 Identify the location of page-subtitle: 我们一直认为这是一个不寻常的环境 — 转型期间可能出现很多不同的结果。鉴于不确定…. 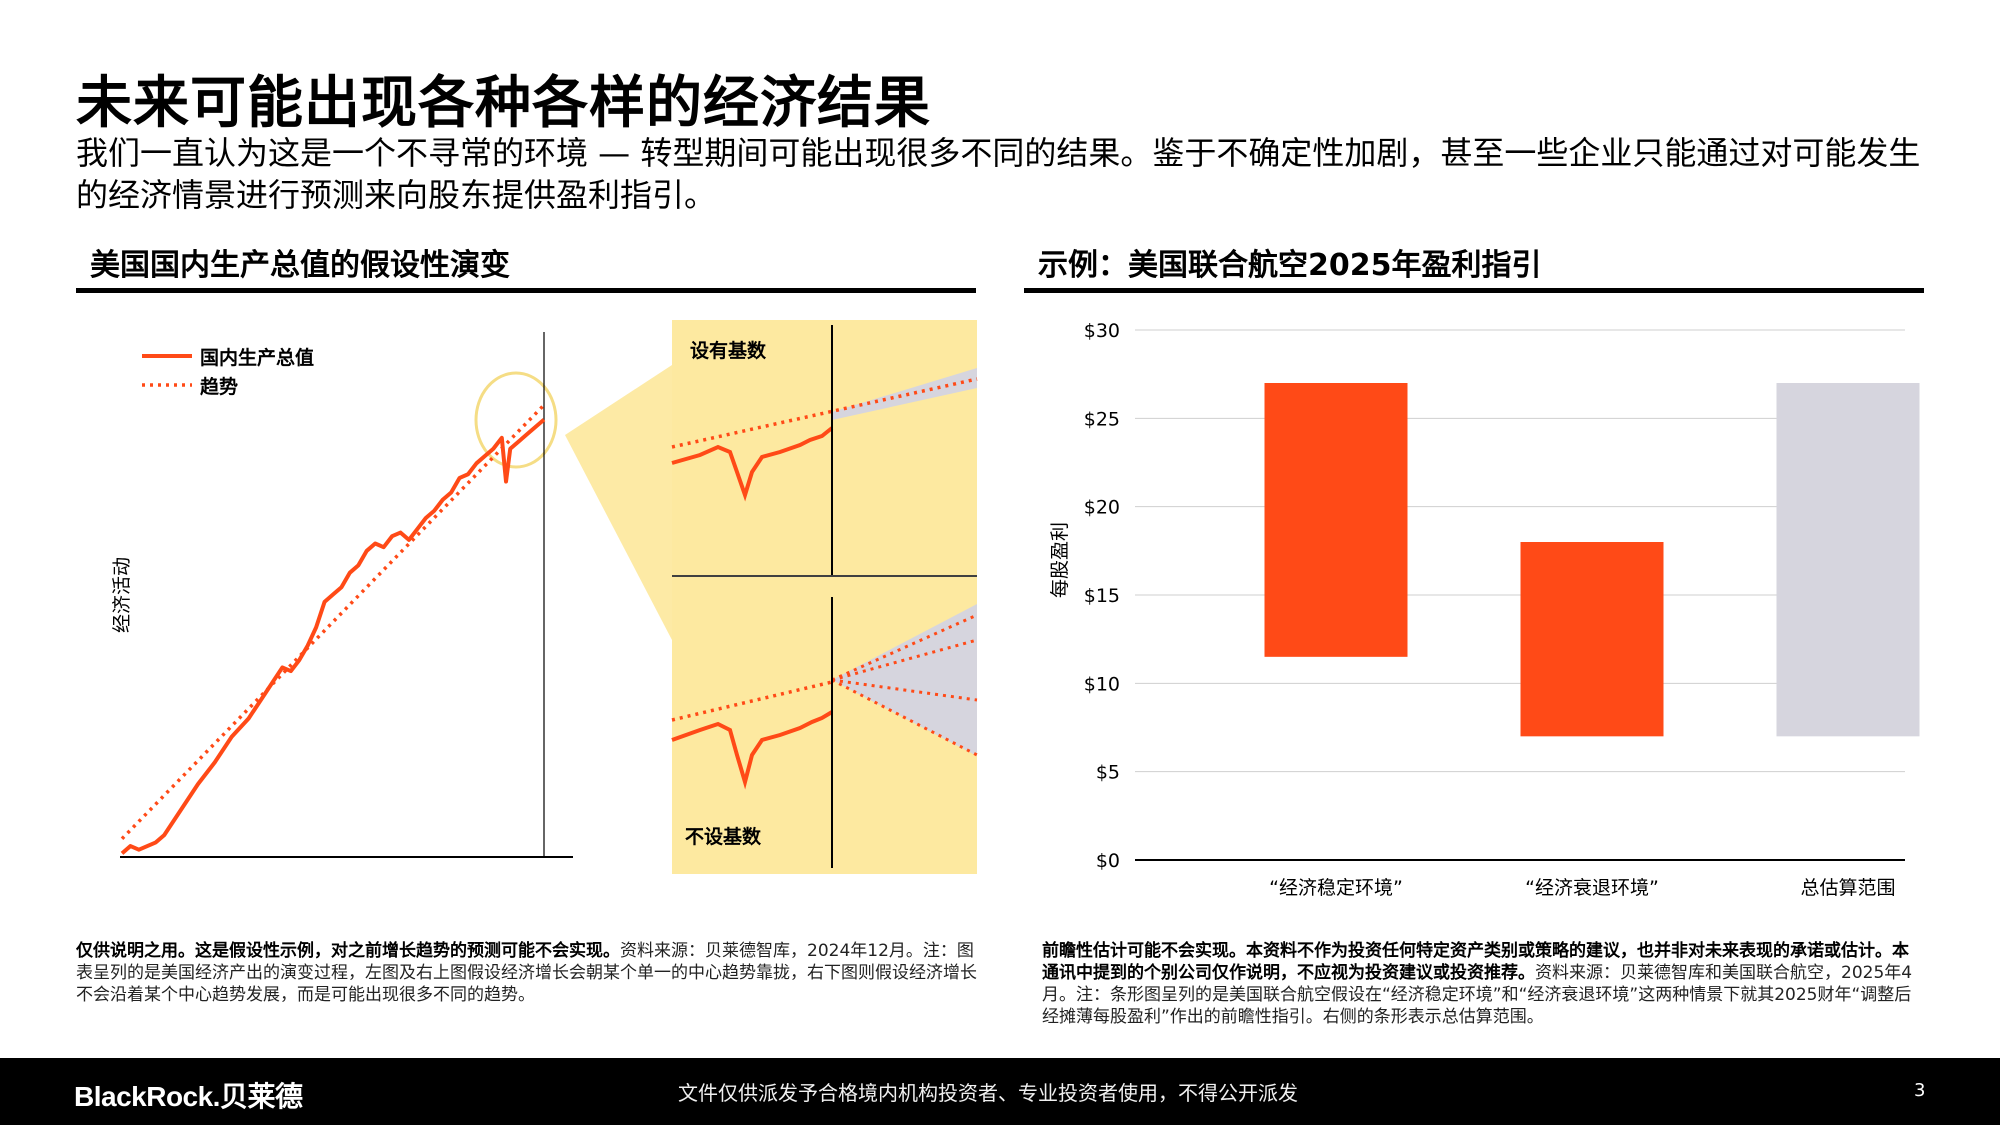
(998, 174).